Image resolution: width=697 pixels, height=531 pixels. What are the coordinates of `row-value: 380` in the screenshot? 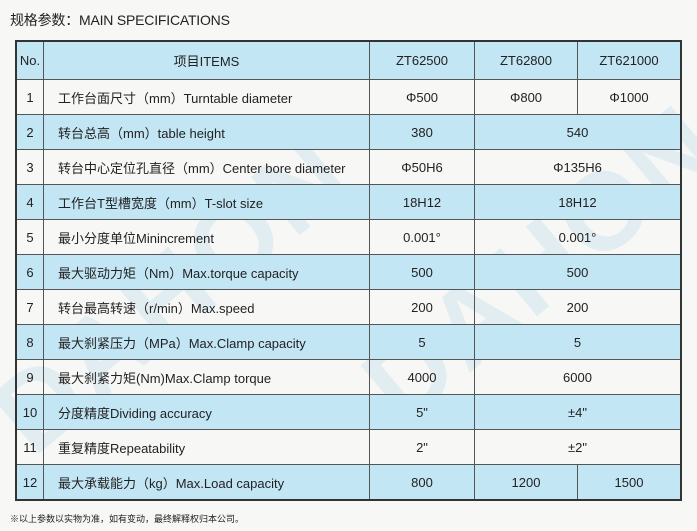 It's located at (422, 132).